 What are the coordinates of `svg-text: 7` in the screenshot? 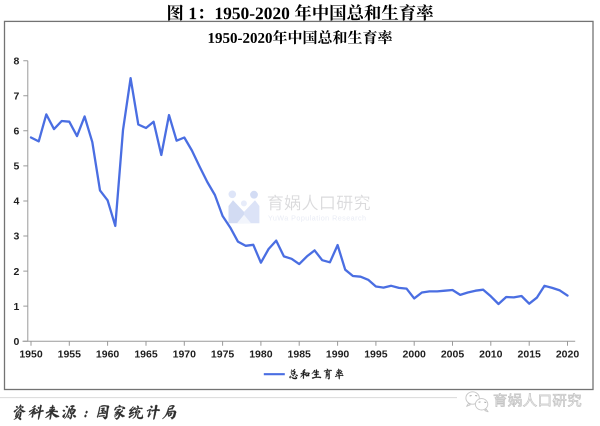 It's located at (16, 97).